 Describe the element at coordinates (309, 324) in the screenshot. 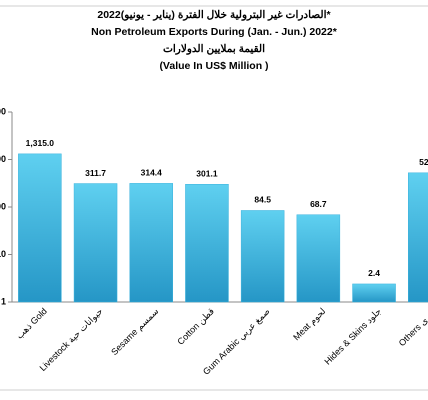

I see `x-tick-label: Meat لحوم` at that location.